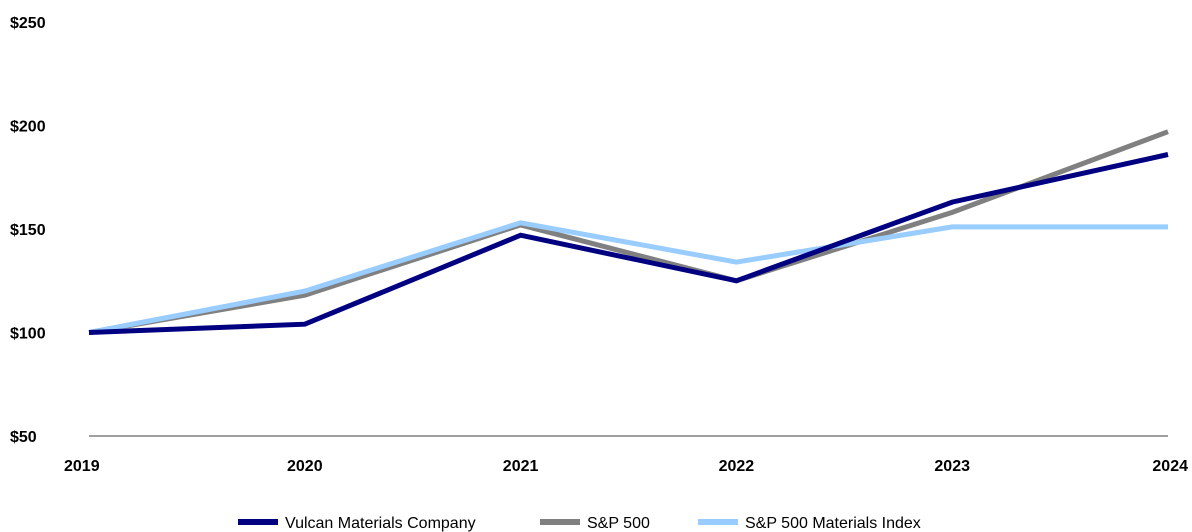 The image size is (1192, 532). I want to click on y-tick-label: $150, so click(28, 230).